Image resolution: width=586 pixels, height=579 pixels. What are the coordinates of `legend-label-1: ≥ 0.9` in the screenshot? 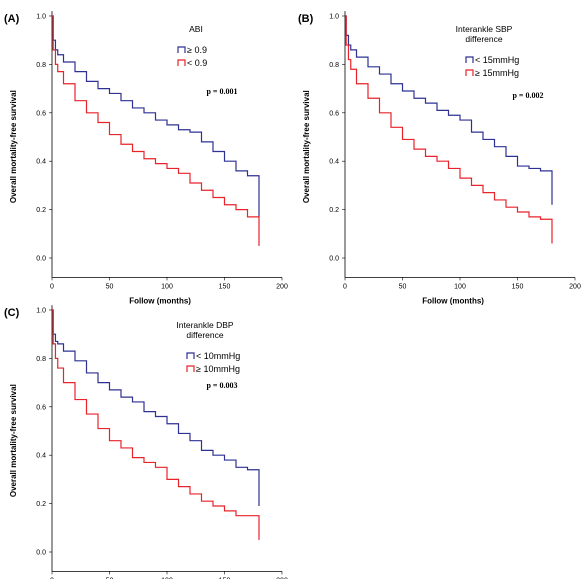 It's located at (197, 50).